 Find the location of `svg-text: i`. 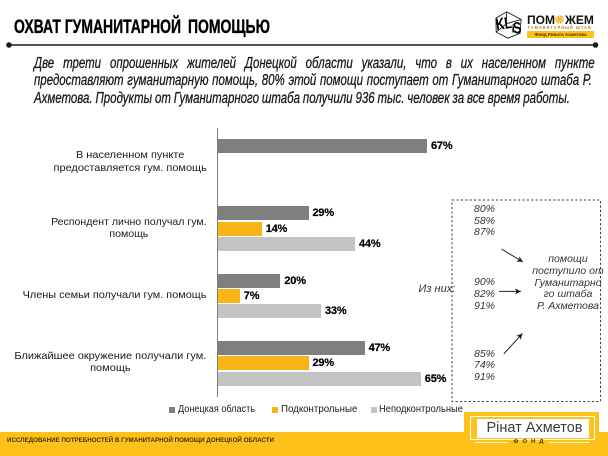

svg-text: i is located at coordinates (513, 29).